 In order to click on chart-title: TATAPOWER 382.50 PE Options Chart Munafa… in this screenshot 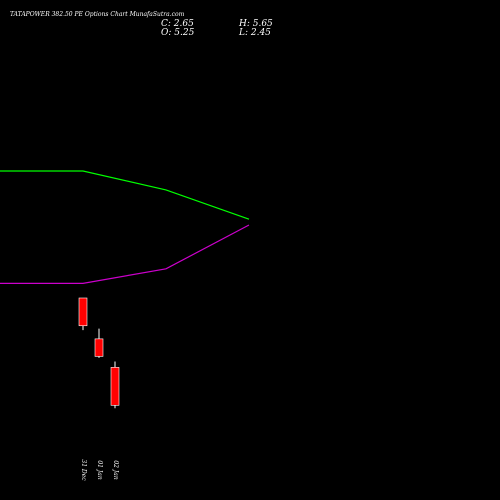, I will do `click(97, 14)`.